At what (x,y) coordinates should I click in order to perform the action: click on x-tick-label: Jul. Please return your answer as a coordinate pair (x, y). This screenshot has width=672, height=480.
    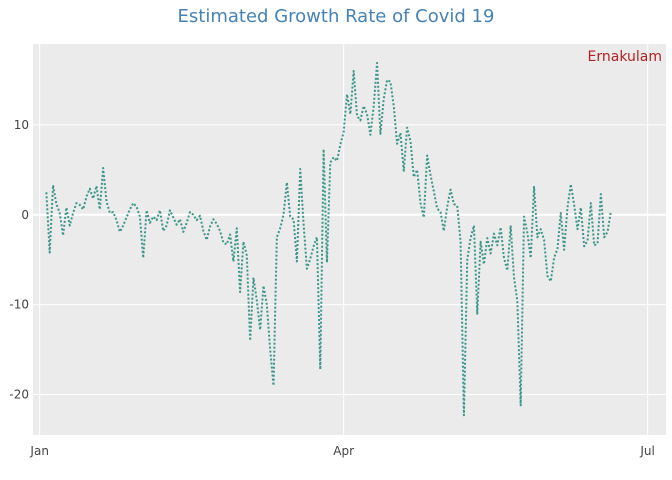
    Looking at the image, I should click on (646, 451).